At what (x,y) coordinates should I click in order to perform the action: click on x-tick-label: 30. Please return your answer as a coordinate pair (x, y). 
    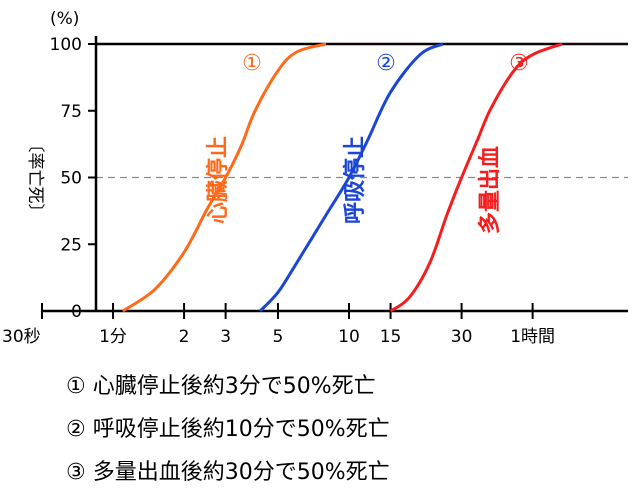
    Looking at the image, I should click on (462, 337).